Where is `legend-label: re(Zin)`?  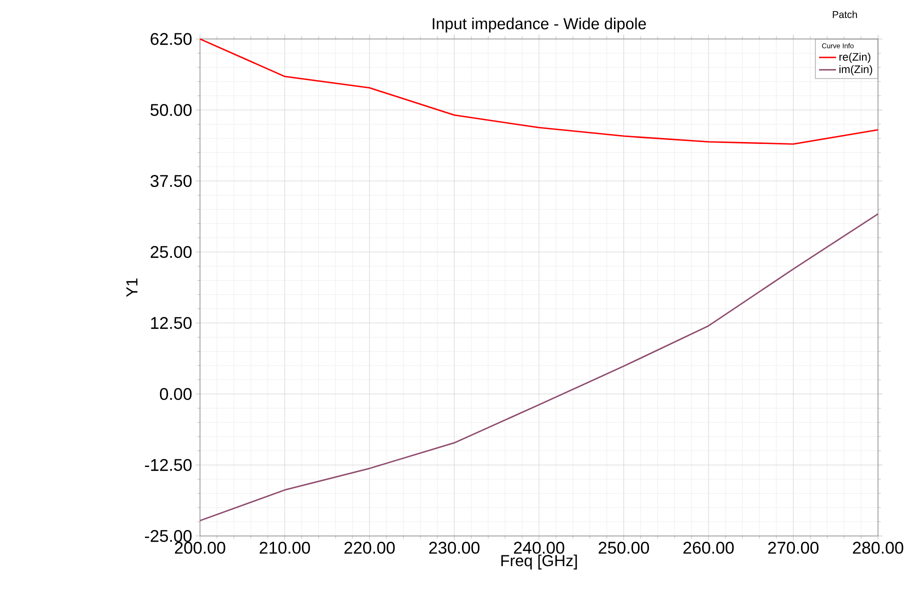
legend-label: re(Zin) is located at coordinates (854, 57).